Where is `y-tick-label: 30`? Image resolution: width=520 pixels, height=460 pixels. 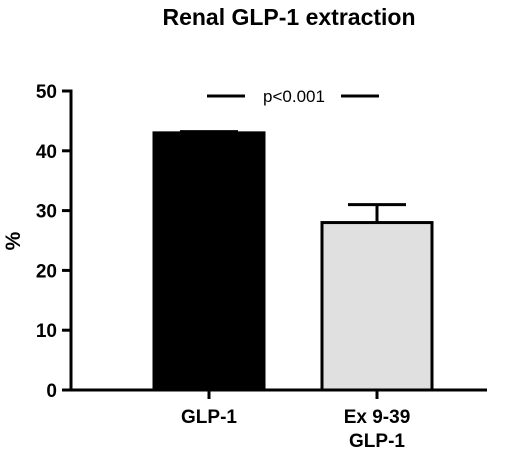 y-tick-label: 30 is located at coordinates (46, 212).